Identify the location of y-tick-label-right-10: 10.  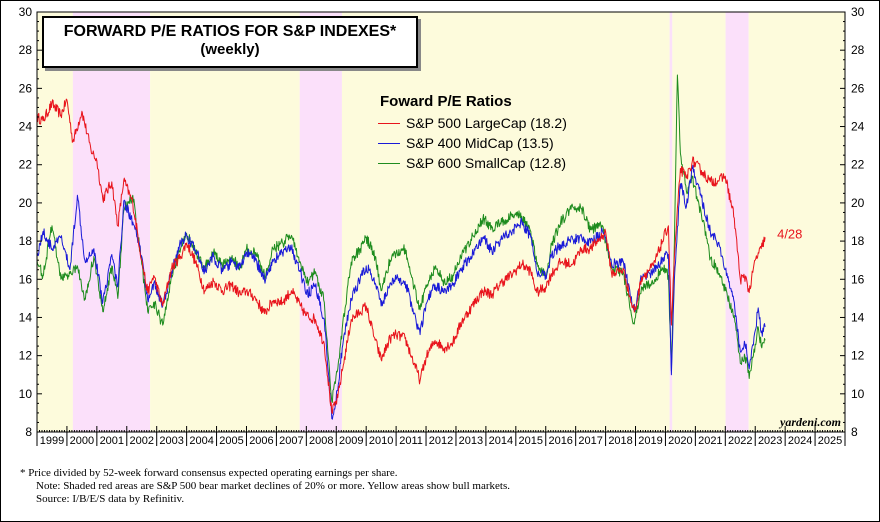
(858, 394).